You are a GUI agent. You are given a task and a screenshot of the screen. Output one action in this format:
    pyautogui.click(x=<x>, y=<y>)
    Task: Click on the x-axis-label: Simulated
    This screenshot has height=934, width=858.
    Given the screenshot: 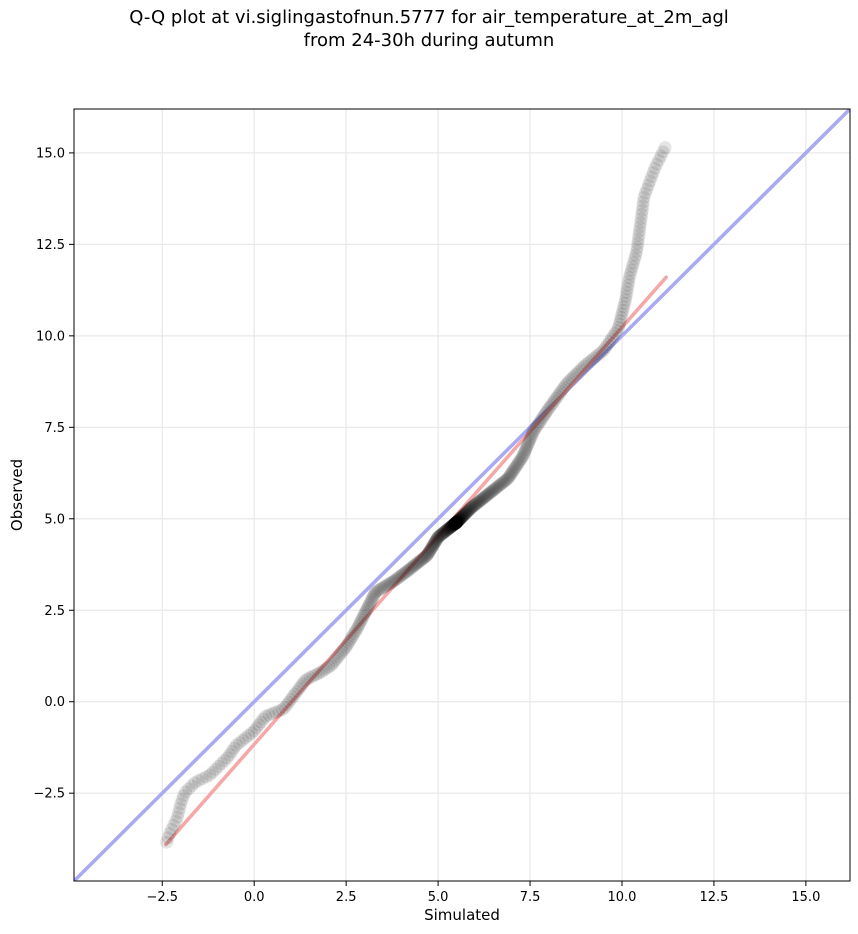 What is the action you would take?
    pyautogui.click(x=462, y=915)
    